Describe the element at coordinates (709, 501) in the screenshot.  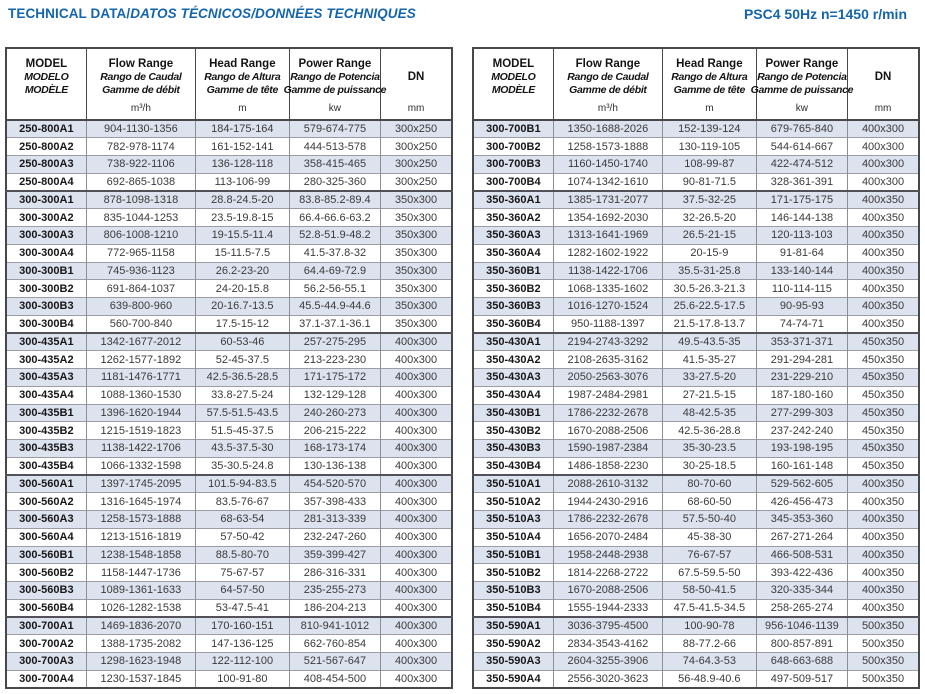
I see `head-cell: 68-60-50` at that location.